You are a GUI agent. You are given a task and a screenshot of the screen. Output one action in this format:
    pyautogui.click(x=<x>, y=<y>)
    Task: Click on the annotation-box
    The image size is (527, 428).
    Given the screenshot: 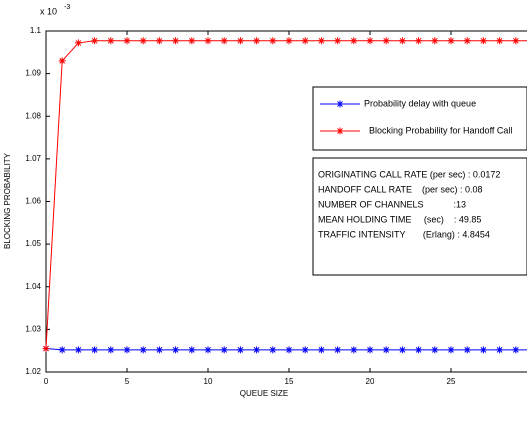 What is the action you would take?
    pyautogui.click(x=419, y=216)
    